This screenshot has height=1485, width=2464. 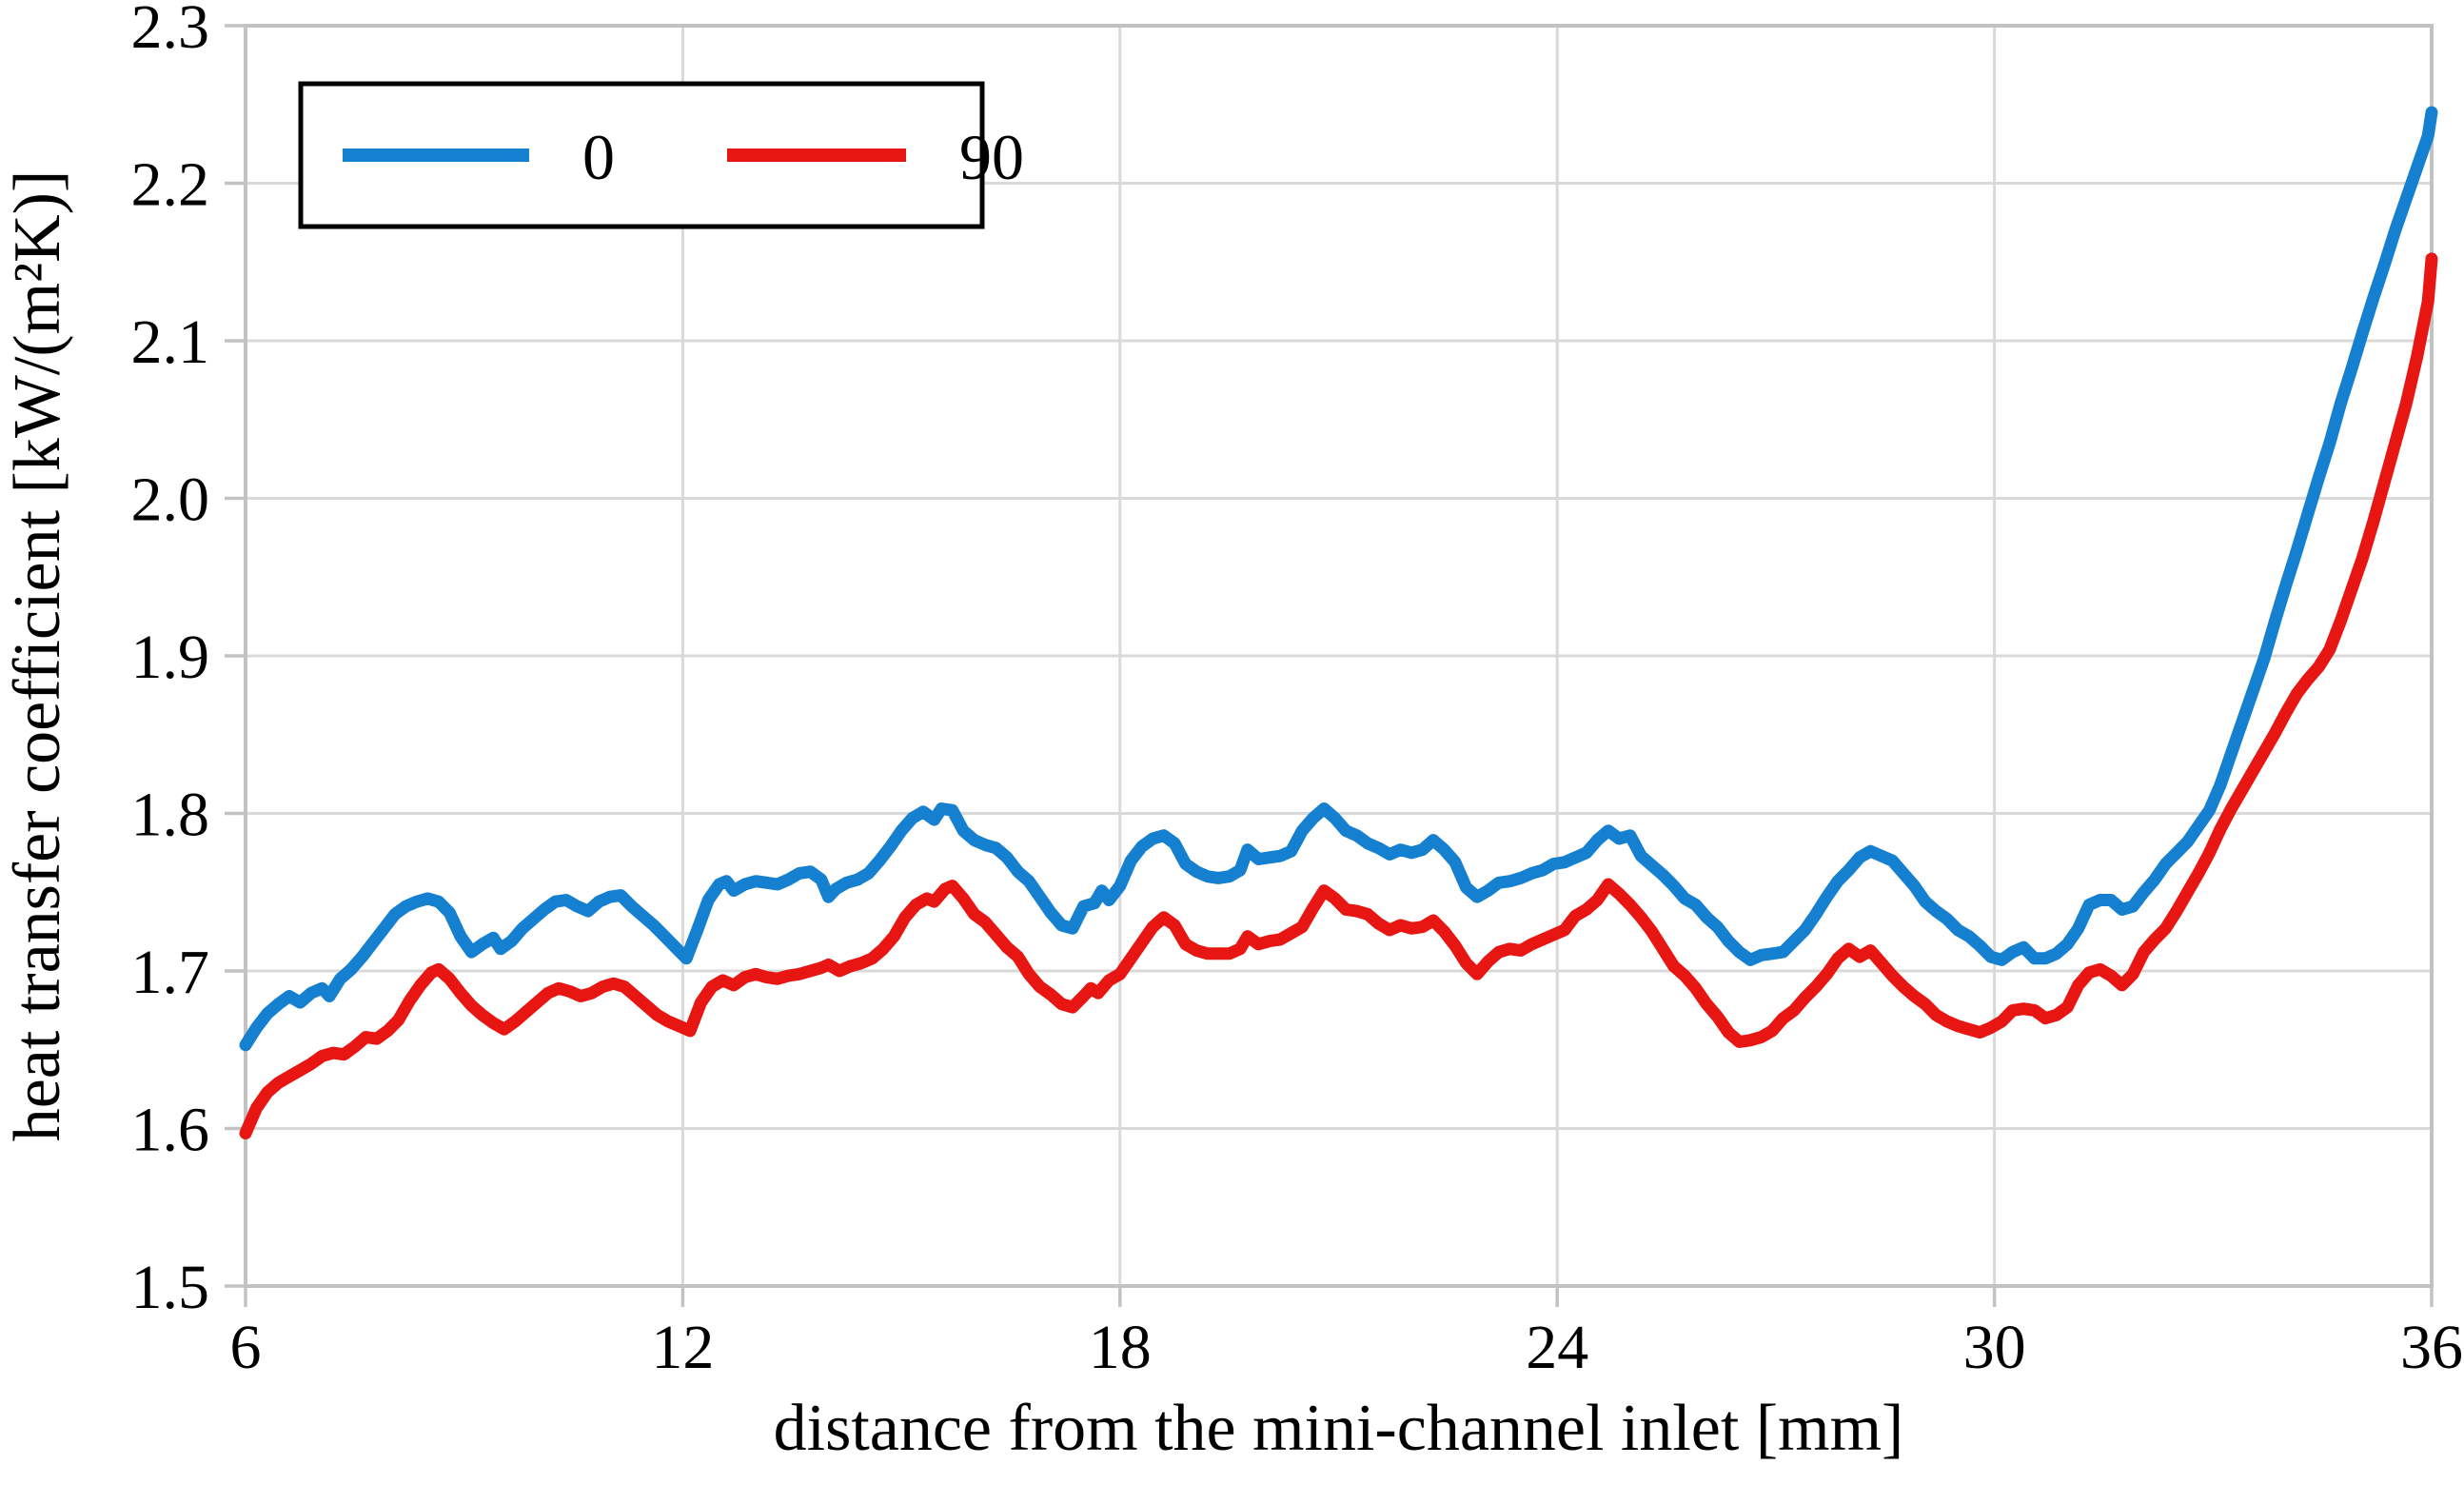 I want to click on y-axis-tick-labels: 1.5 1.6 1.7 1.8 1.9 2.0 2.1 2.2 2.3, so click(x=170, y=661).